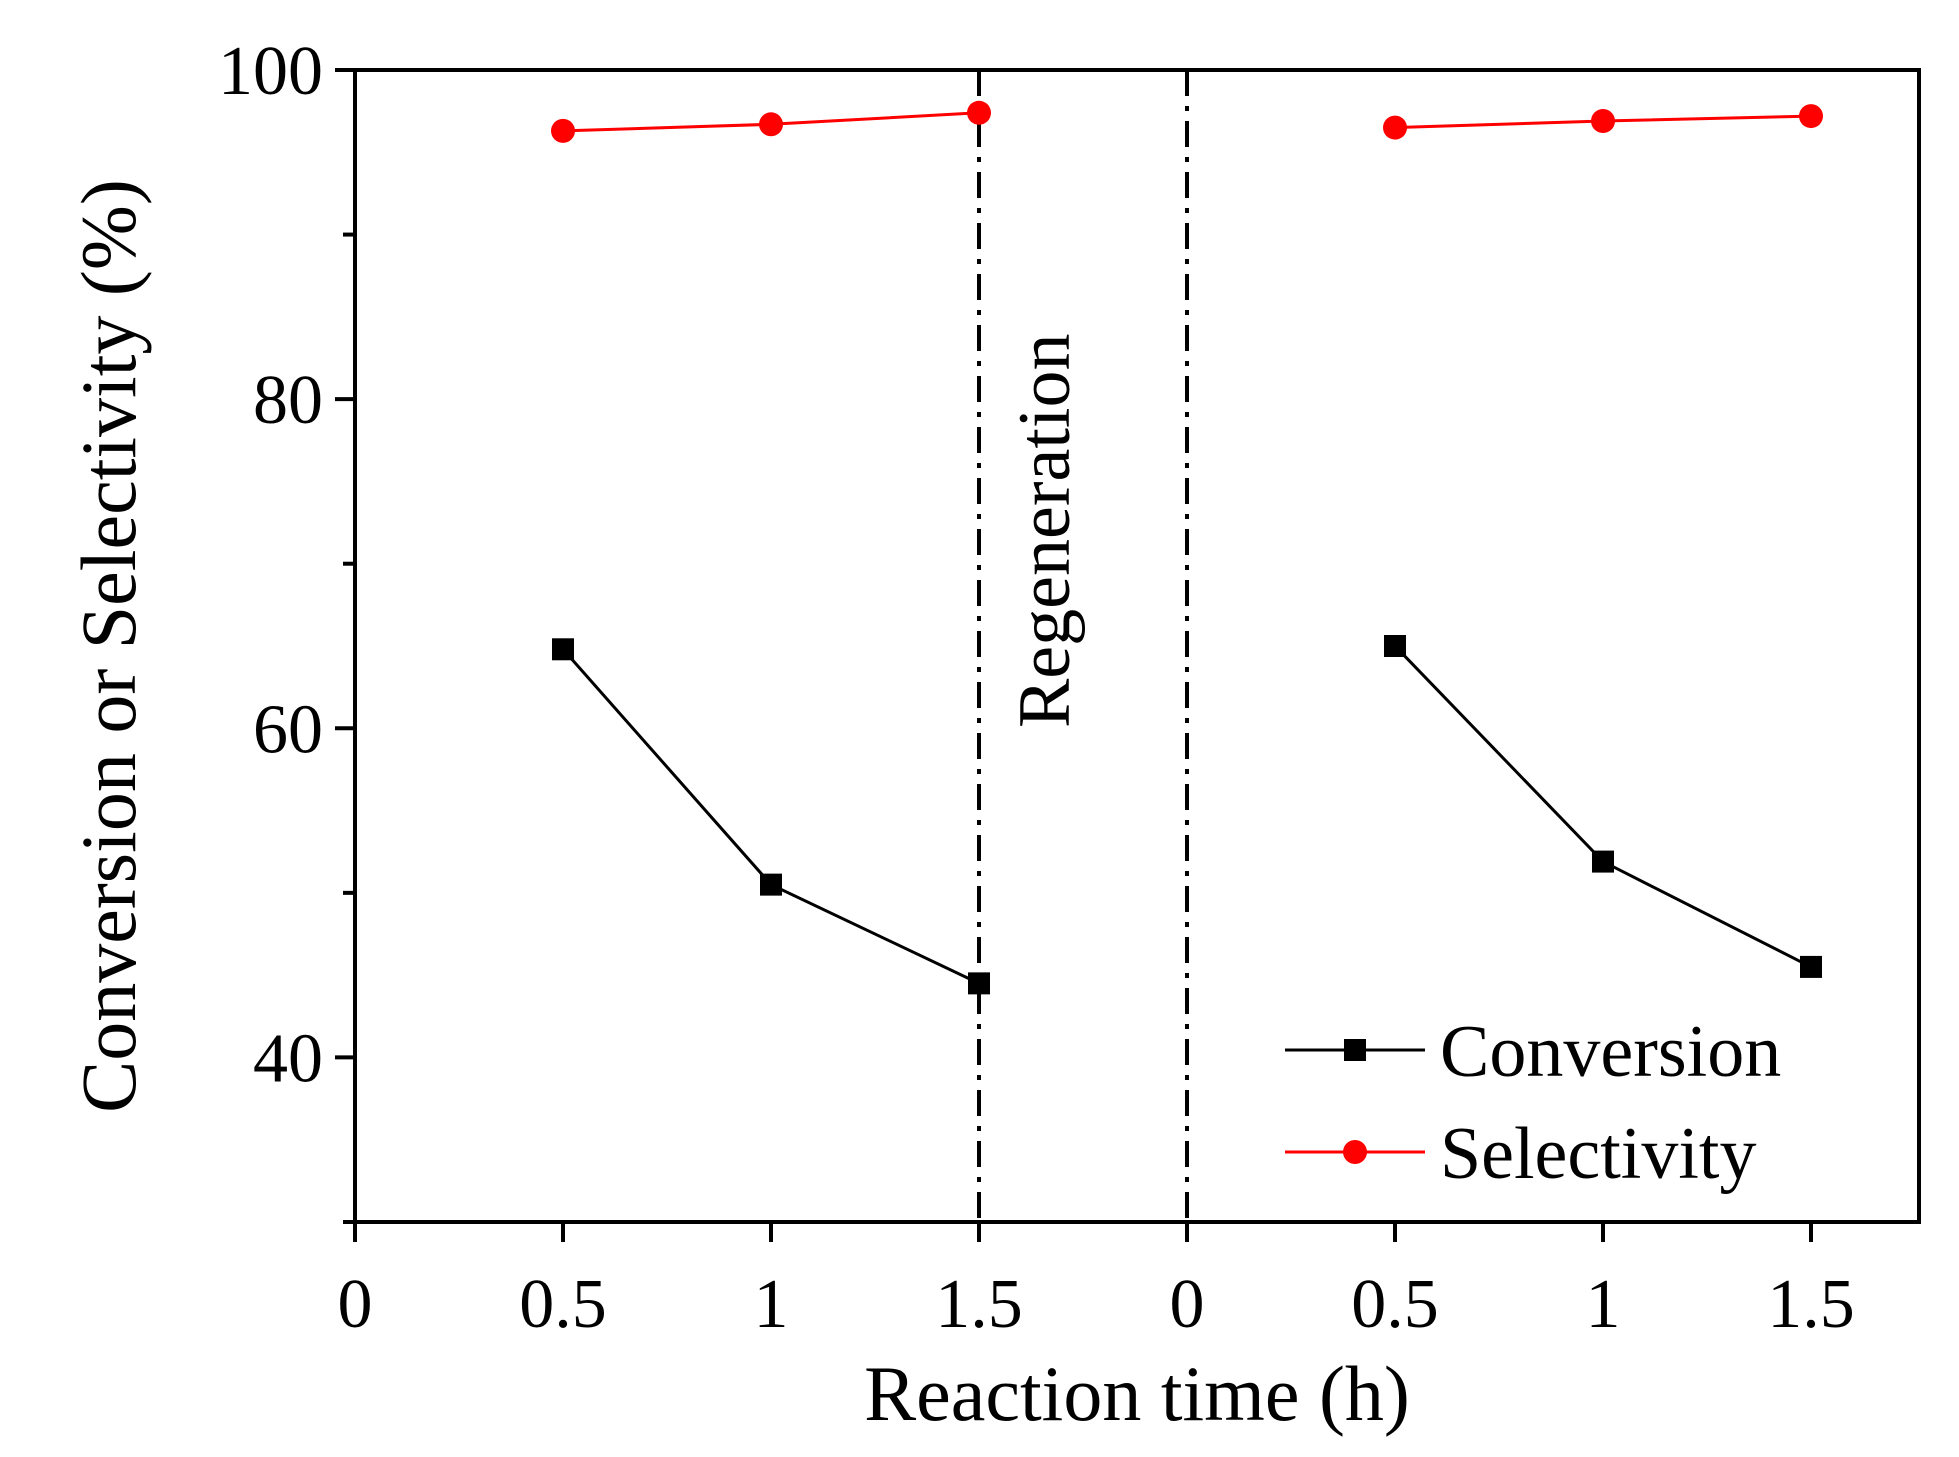  I want to click on legend-conversion-label: Conversion, so click(1610, 1052).